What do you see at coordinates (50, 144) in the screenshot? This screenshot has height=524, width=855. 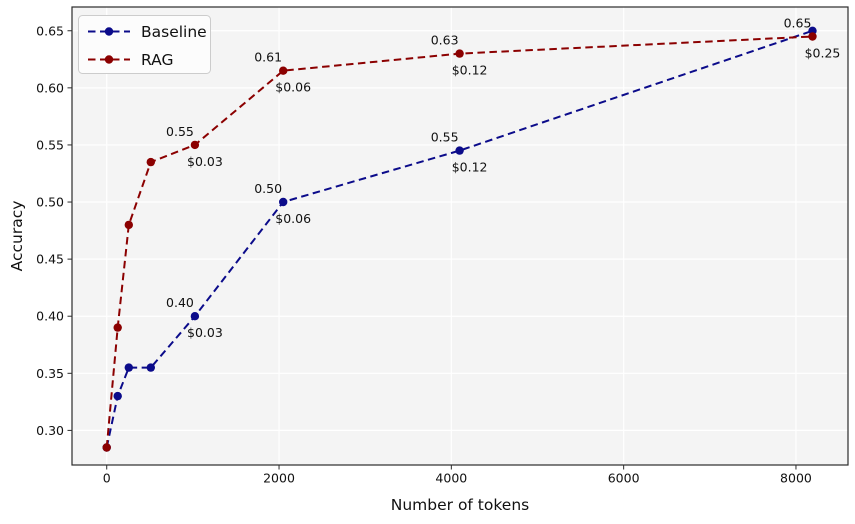 I see `y-tick-label: 0.55` at bounding box center [50, 144].